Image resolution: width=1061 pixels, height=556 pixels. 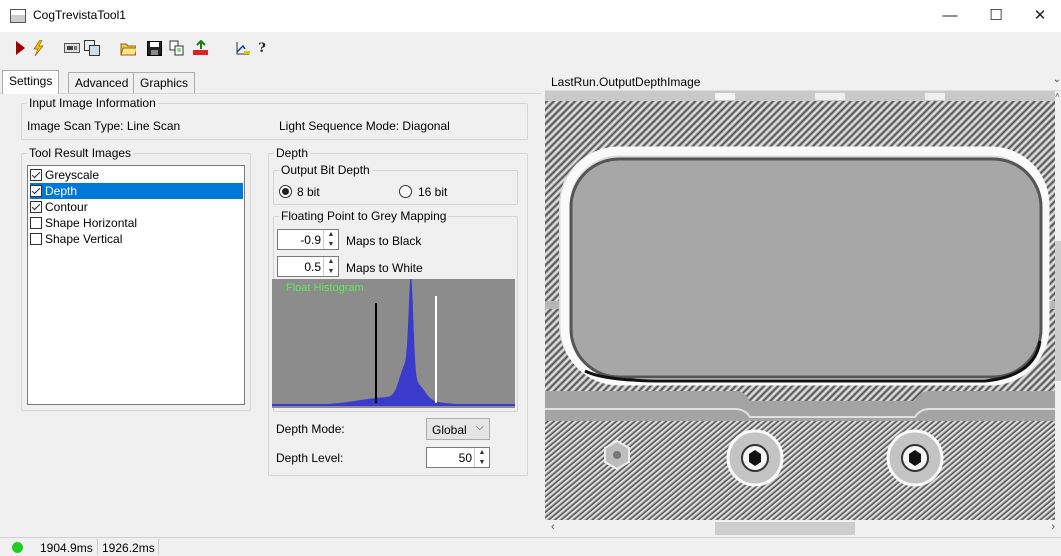 I want to click on scroll-left-icon: ‹, so click(x=553, y=527).